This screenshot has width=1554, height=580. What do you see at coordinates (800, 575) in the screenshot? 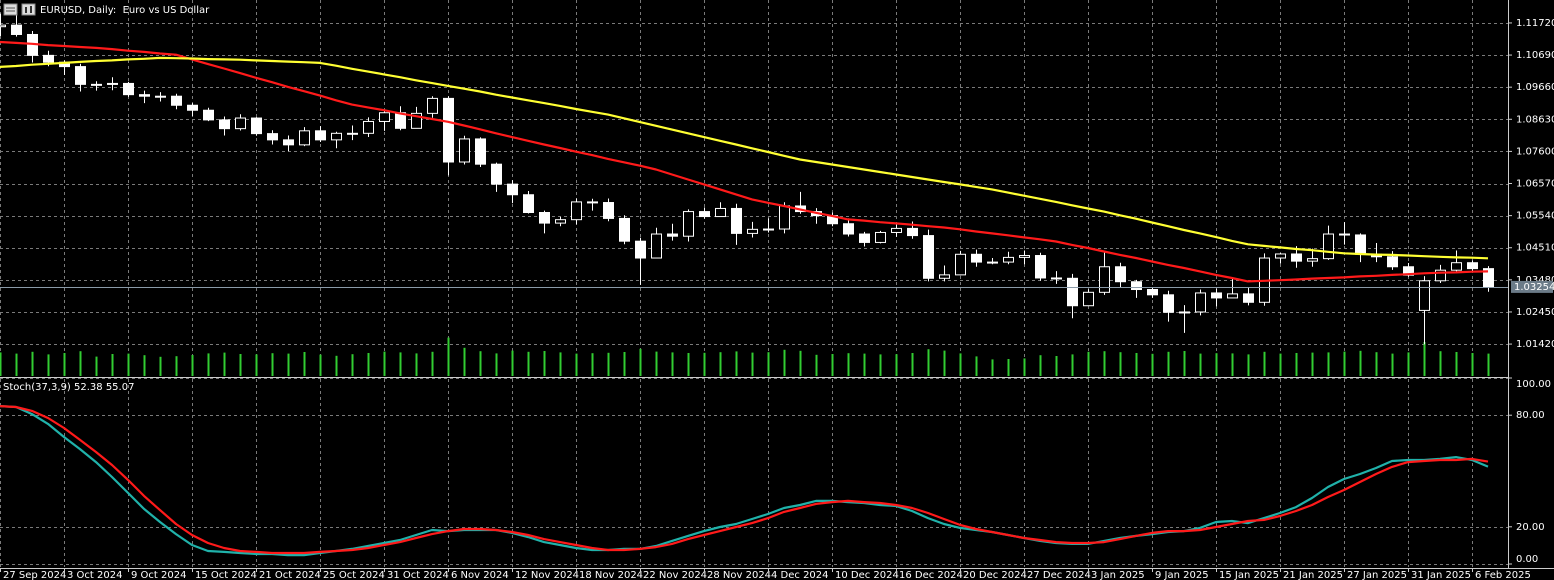
I see `x-tick-label: 4 Dec 2024` at bounding box center [800, 575].